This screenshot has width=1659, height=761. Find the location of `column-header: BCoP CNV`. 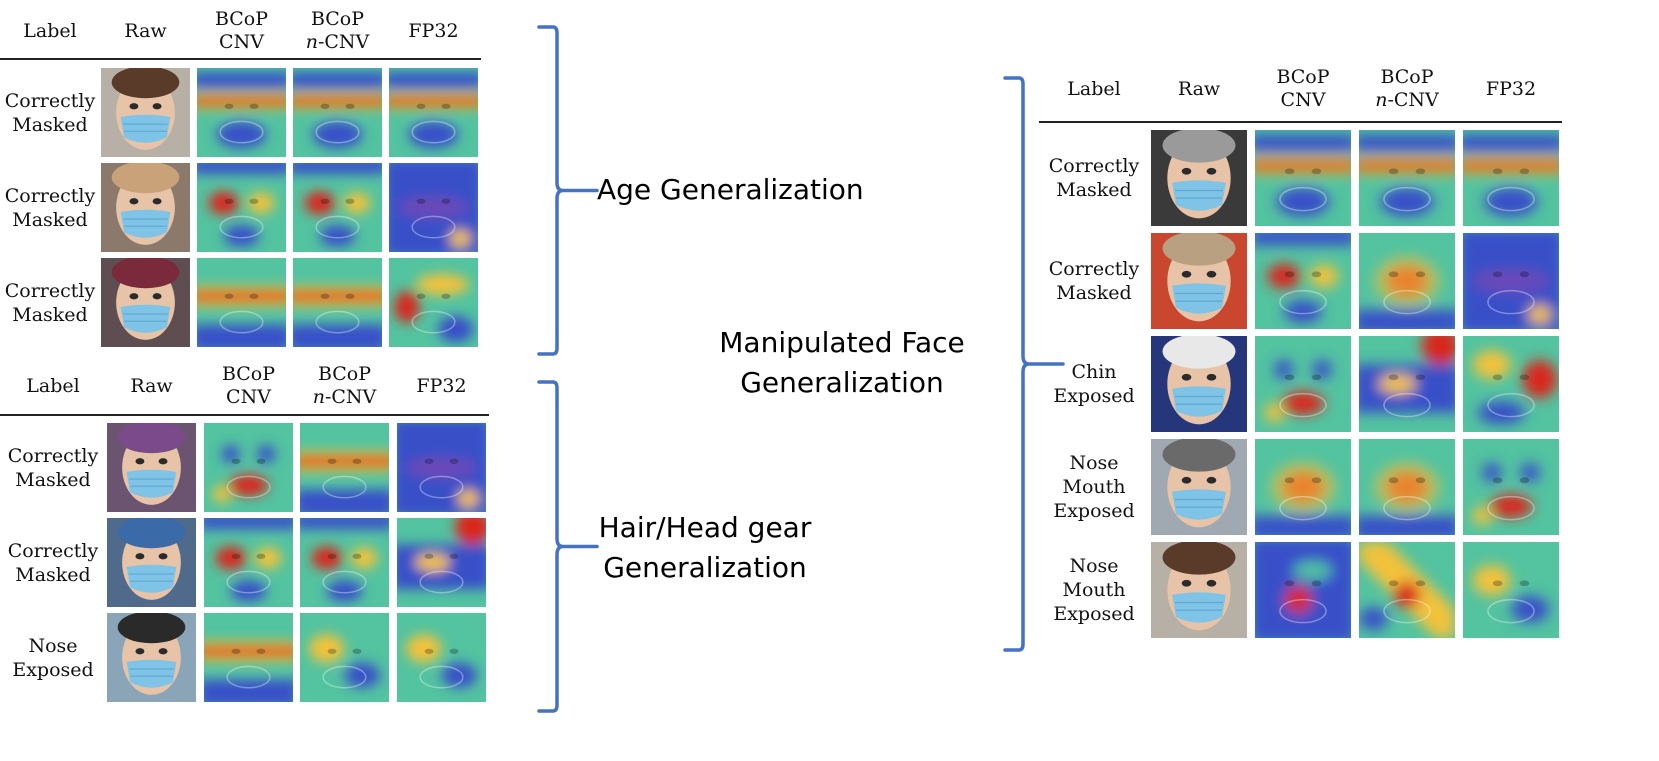

column-header: BCoP CNV is located at coordinates (248, 386).